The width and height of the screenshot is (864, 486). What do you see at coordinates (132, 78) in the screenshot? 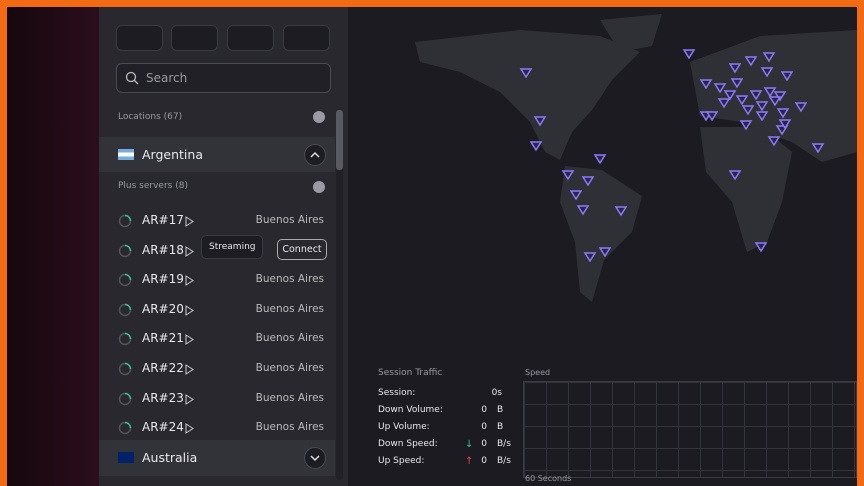
I see `search-icon` at bounding box center [132, 78].